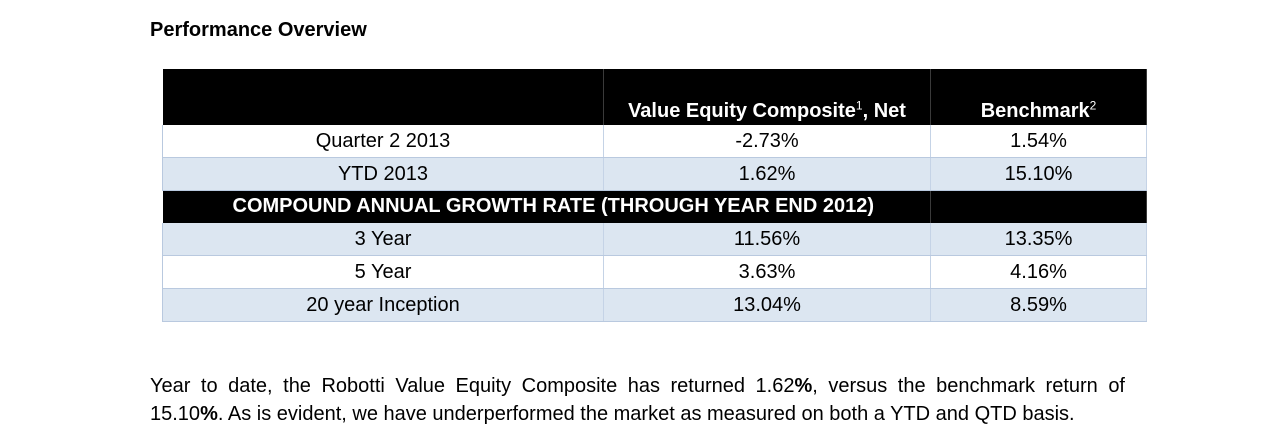  I want to click on paragraph-text: , versus the benchmark return of, so click(968, 386).